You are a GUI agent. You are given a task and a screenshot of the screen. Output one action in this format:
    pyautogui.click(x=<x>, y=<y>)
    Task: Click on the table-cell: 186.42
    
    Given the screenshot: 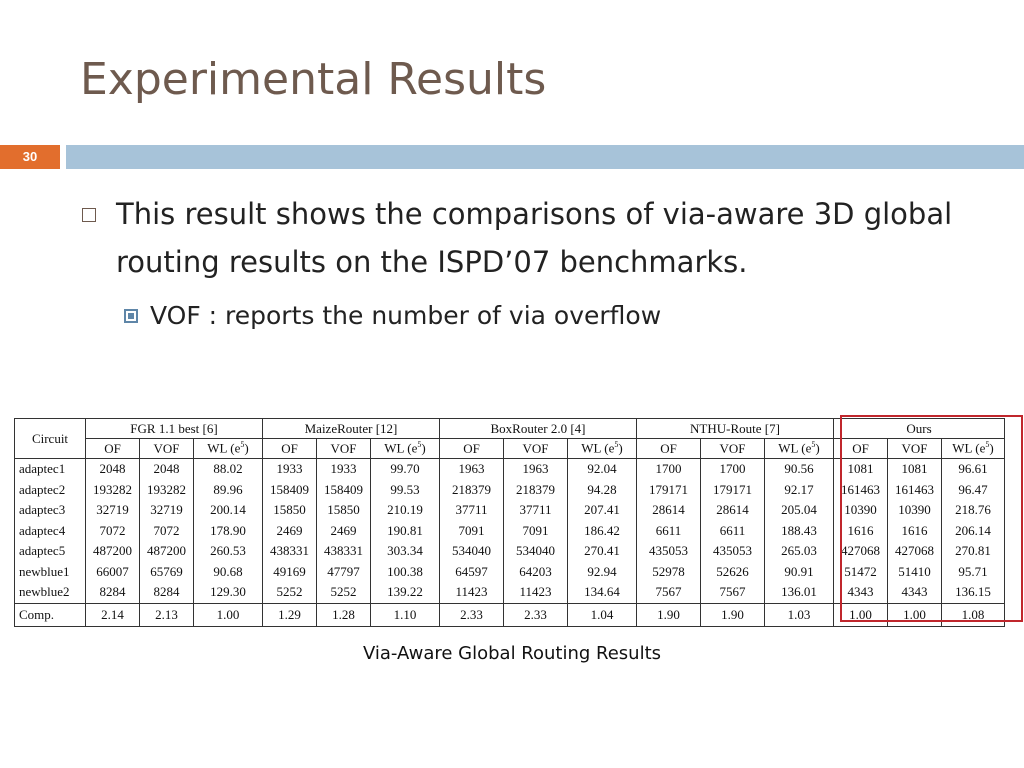 What is the action you would take?
    pyautogui.click(x=602, y=530)
    